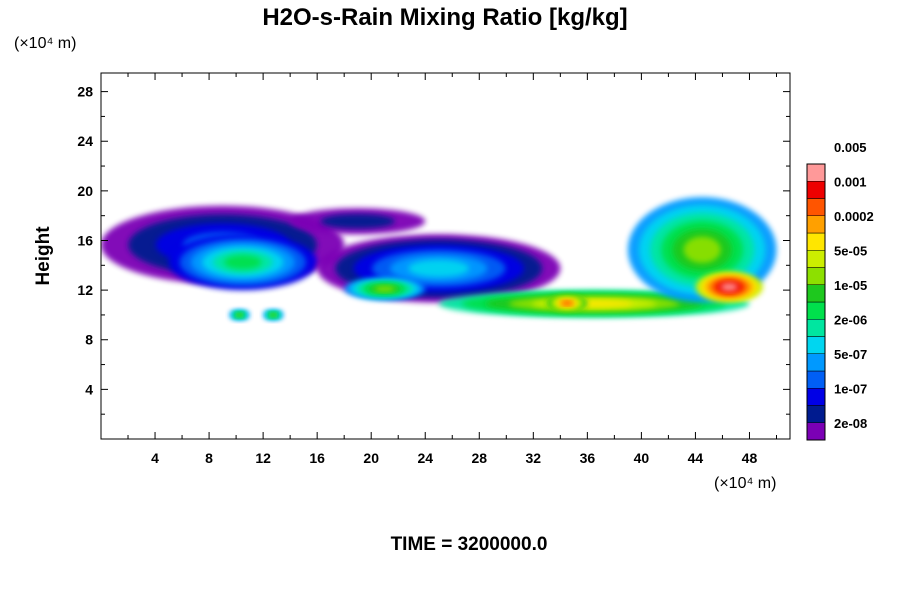  I want to click on colorbar-label: 5e-07, so click(850, 354).